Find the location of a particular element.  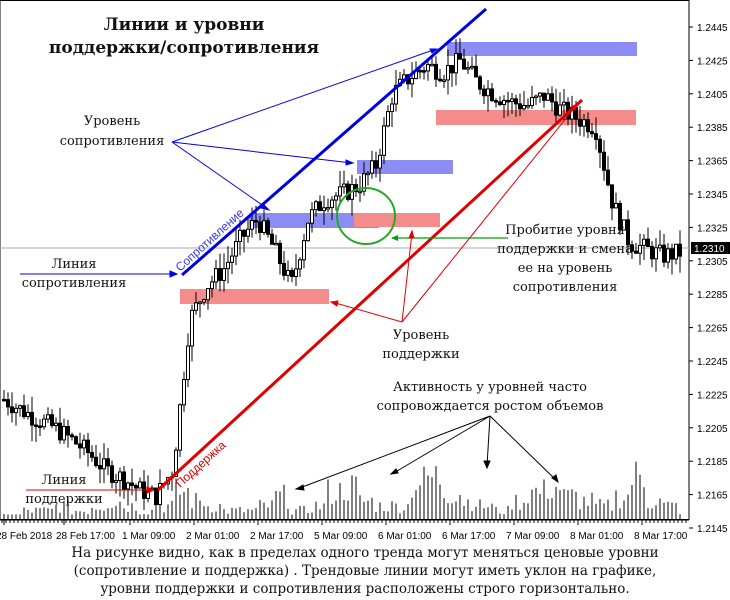

time-tick-label: 8 Mar 17:00 is located at coordinates (661, 536).